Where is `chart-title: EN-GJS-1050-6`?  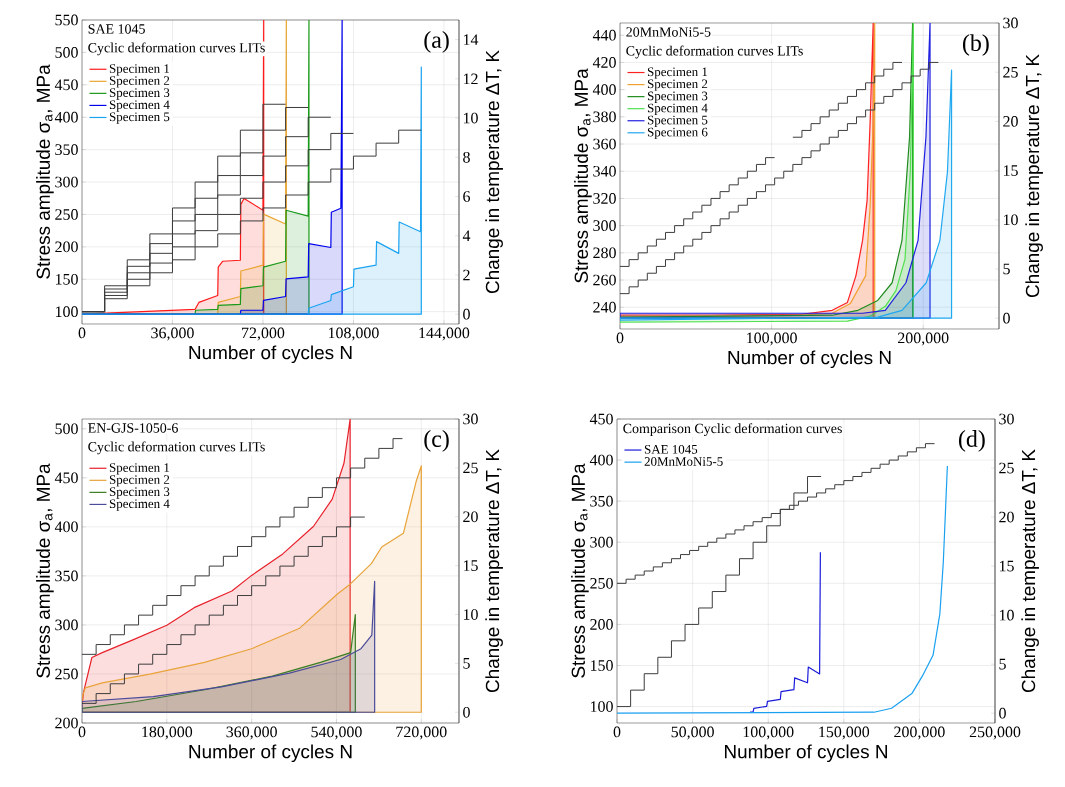
chart-title: EN-GJS-1050-6 is located at coordinates (133, 428).